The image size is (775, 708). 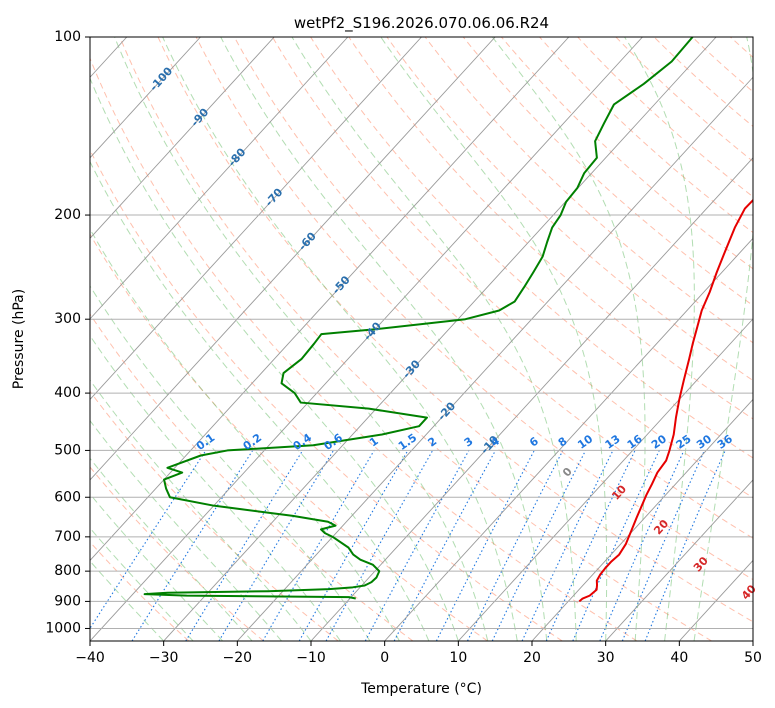 What do you see at coordinates (418, 653) in the screenshot?
I see `x-axis-ticks: −40 −30 −20 −10 0 10 20 30 40 50` at bounding box center [418, 653].